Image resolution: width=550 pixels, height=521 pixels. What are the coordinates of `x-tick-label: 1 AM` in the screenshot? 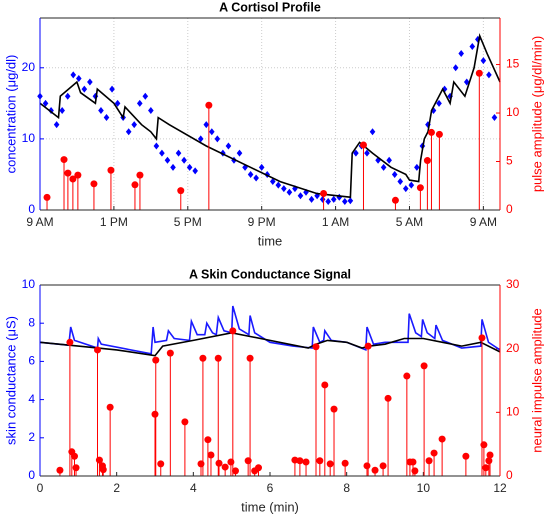 It's located at (335, 222).